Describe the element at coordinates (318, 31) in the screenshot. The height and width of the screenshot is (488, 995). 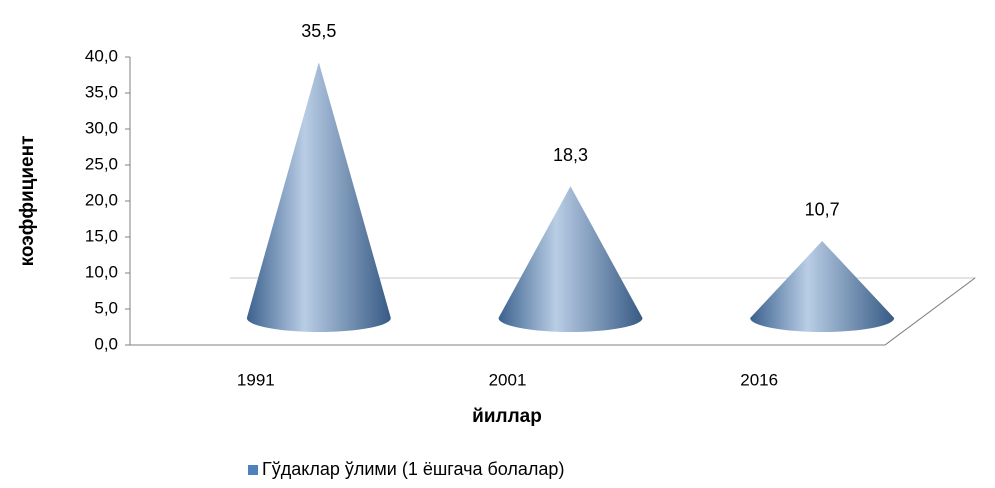
I see `data-label: 35,5` at that location.